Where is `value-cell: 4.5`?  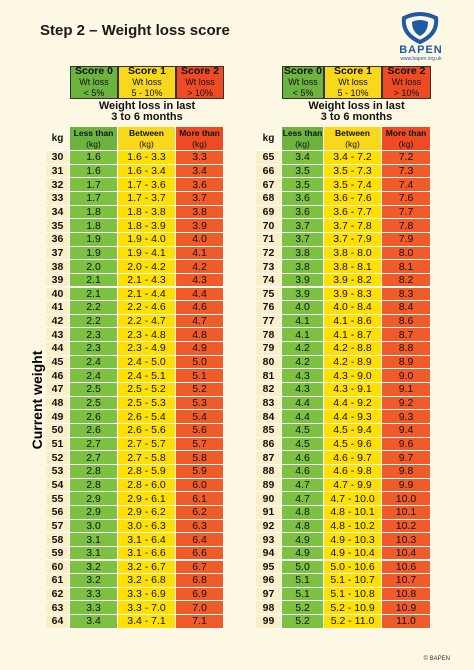
value-cell: 4.5 is located at coordinates (303, 444).